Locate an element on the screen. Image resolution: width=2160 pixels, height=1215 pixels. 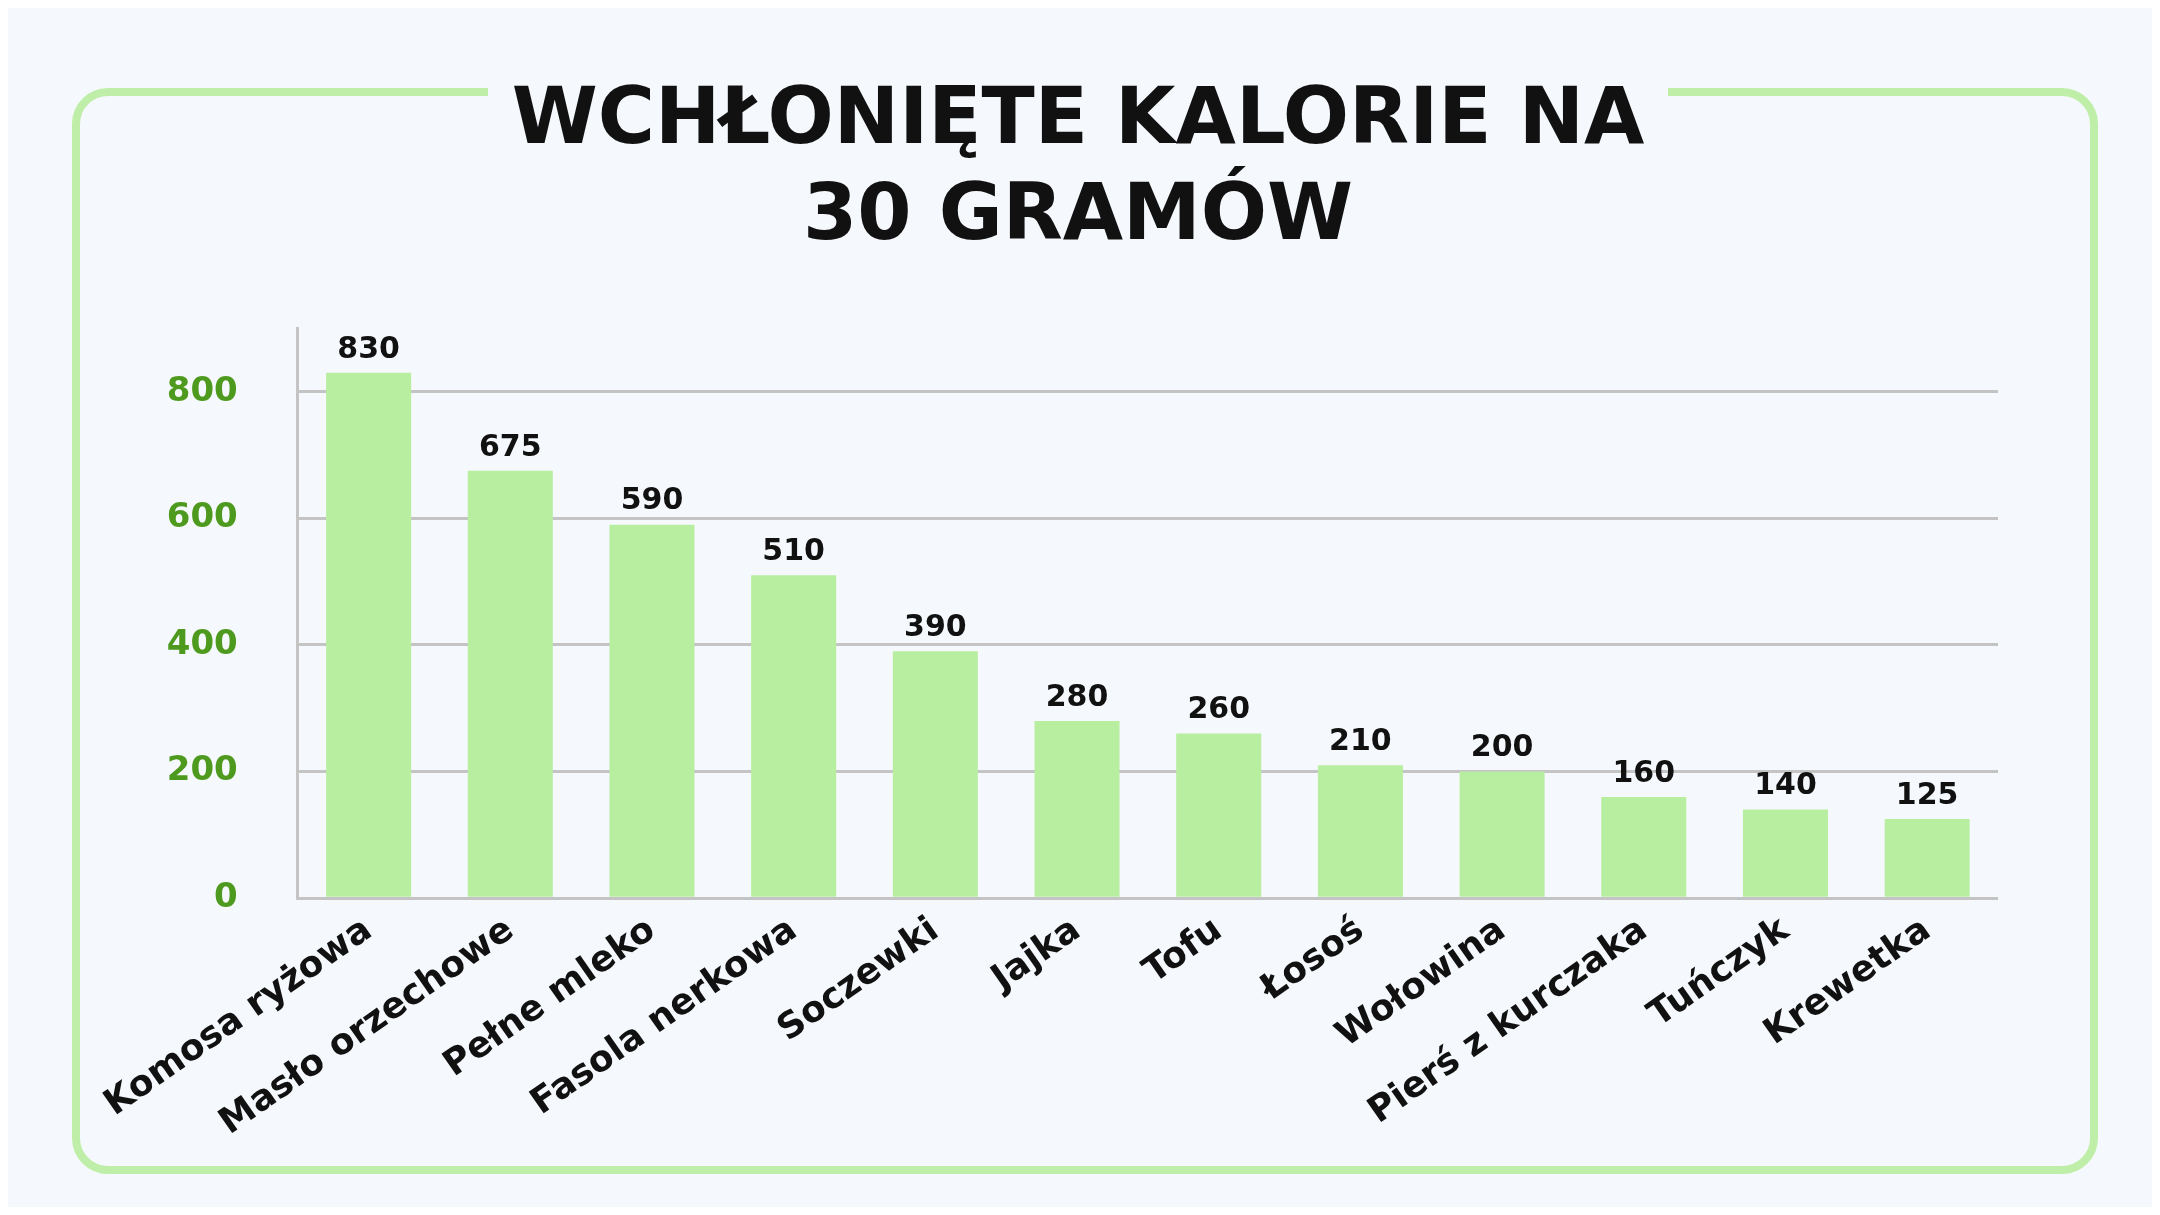
chart-title: WCHŁONIĘTE KALORIE NA 30 GRAMÓW is located at coordinates (1078, 164).